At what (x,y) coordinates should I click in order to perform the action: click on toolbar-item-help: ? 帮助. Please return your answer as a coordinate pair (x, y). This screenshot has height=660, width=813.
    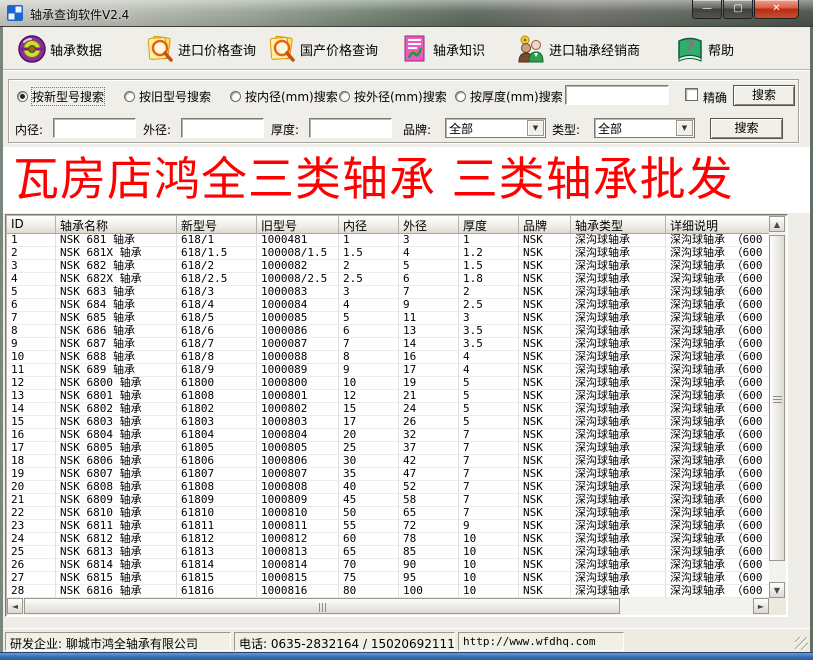
    Looking at the image, I should click on (704, 49).